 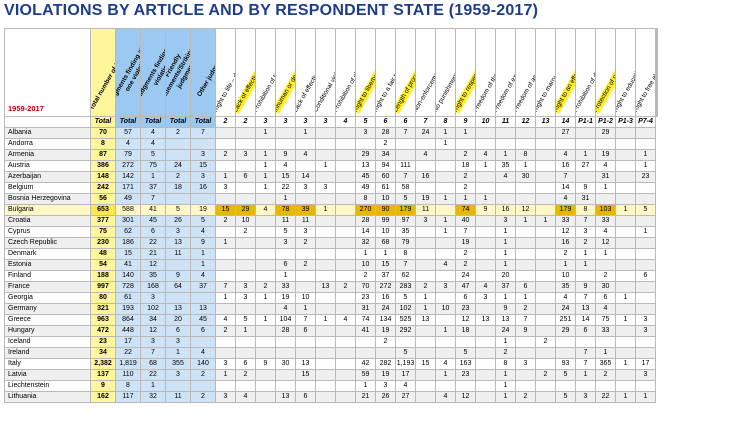 What do you see at coordinates (103, 331) in the screenshot?
I see `value-cell: 472` at bounding box center [103, 331].